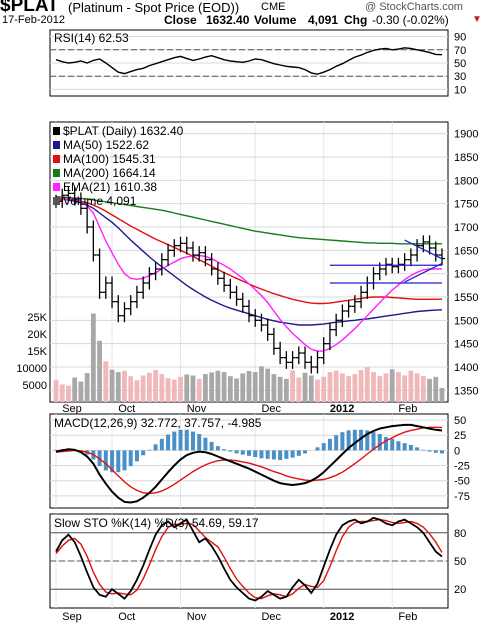 The height and width of the screenshot is (624, 492). What do you see at coordinates (466, 205) in the screenshot?
I see `price-tick-label: 1750` at bounding box center [466, 205].